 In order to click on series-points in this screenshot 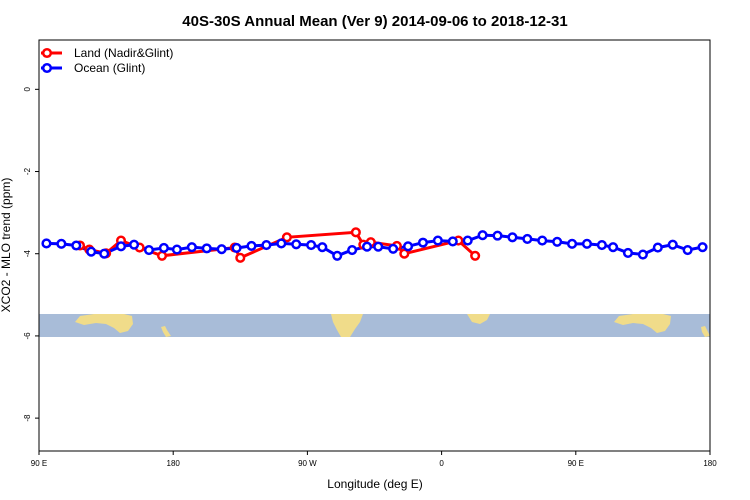, I will do `click(374, 245)`.